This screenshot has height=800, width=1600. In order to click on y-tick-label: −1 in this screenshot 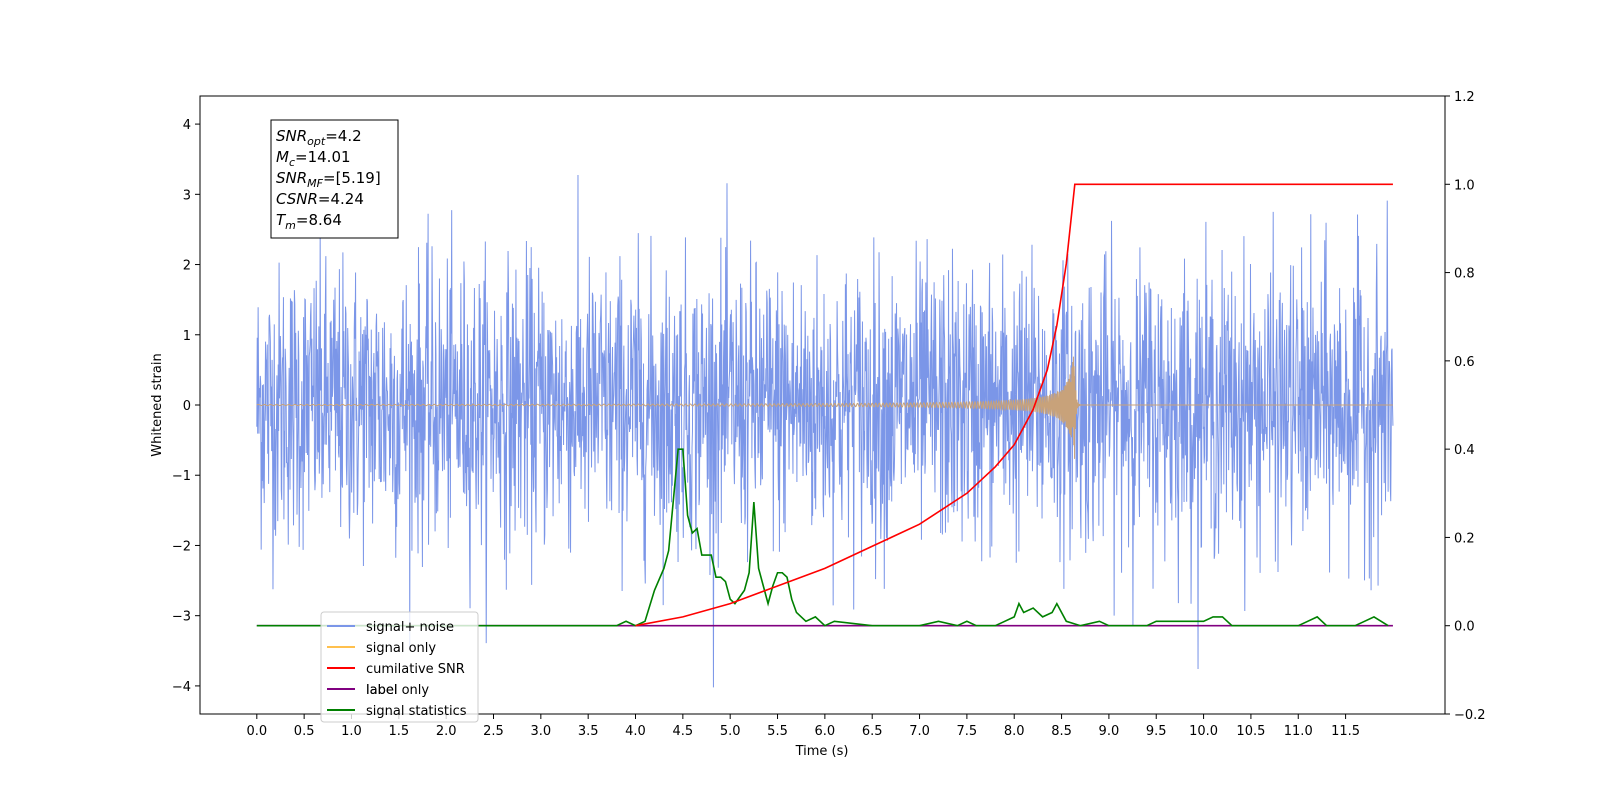, I will do `click(181, 476)`.